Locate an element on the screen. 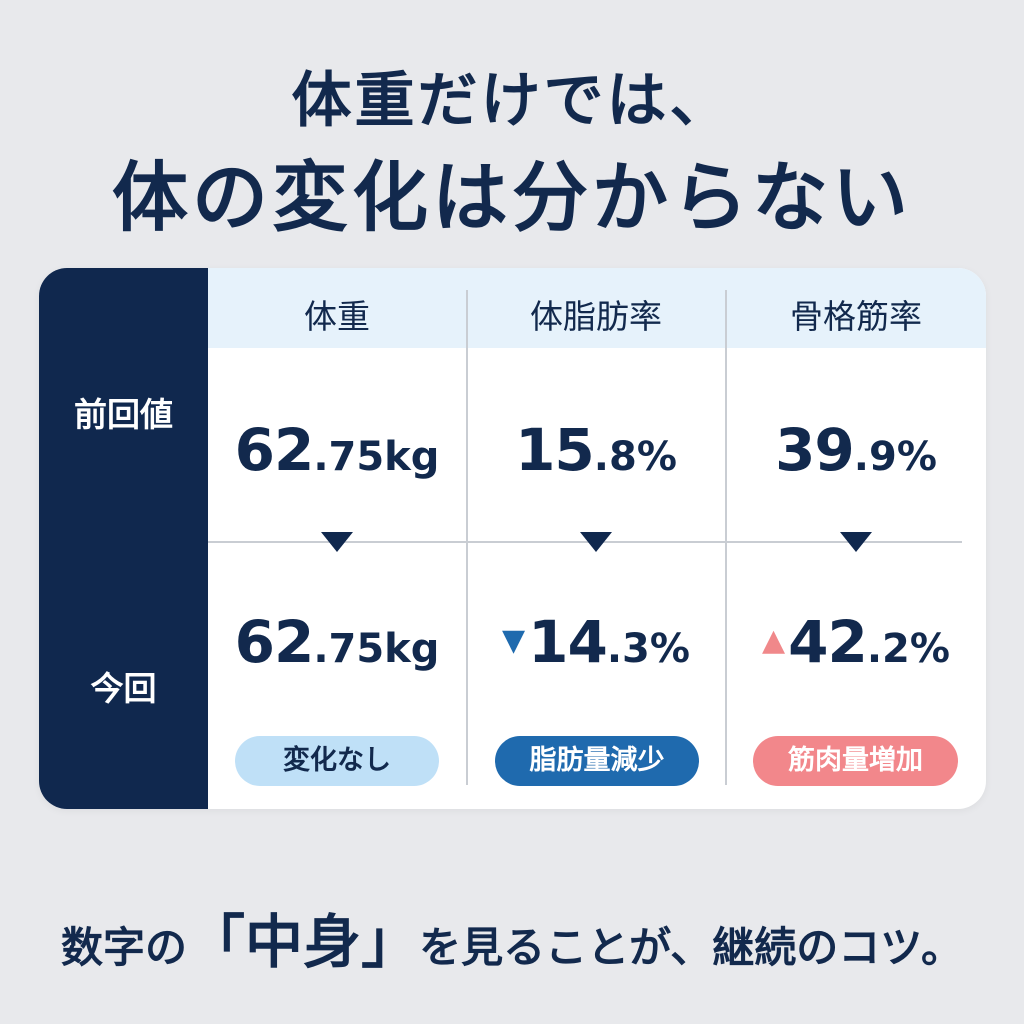 The width and height of the screenshot is (1024, 1024). previous-muscle-value: 39.9% is located at coordinates (856, 450).